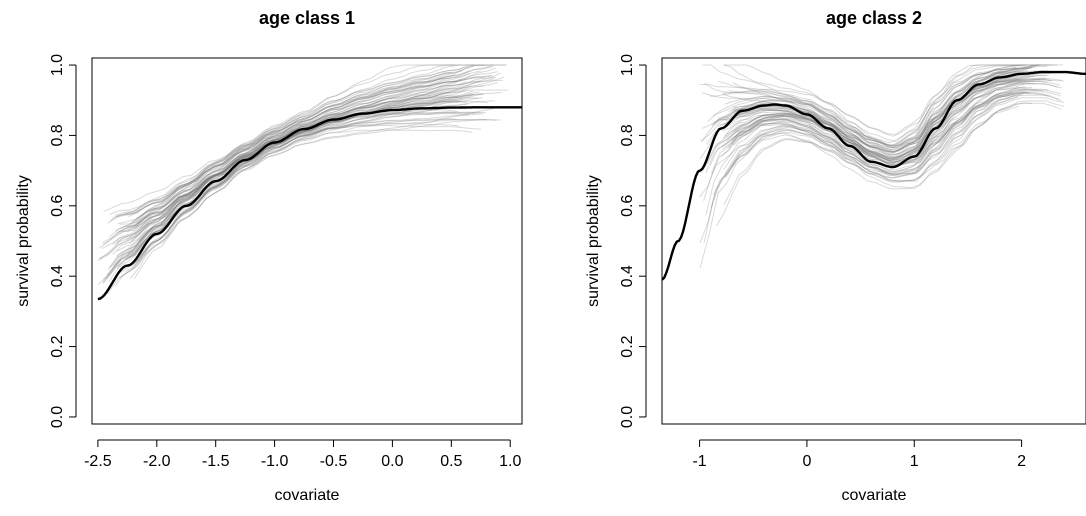  What do you see at coordinates (216, 461) in the screenshot?
I see `x-tick-label: -1.5` at bounding box center [216, 461].